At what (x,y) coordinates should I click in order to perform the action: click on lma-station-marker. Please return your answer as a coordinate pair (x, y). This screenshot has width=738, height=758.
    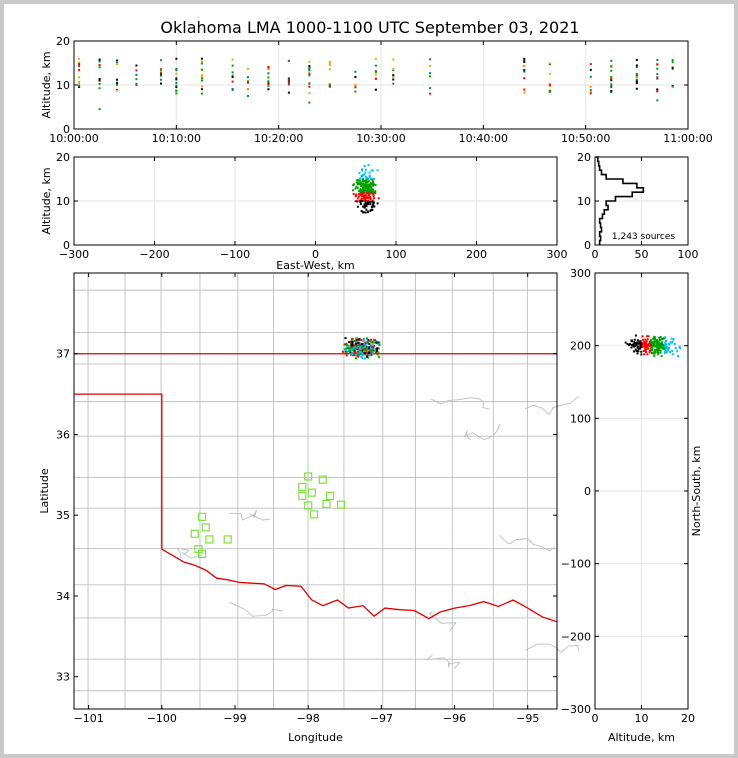
    Looking at the image, I should click on (202, 516).